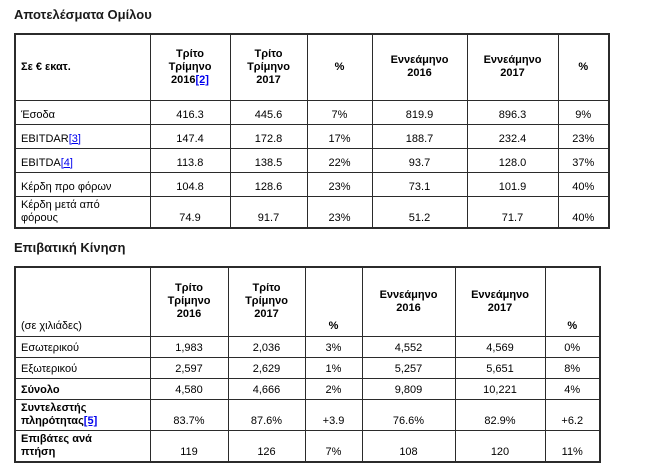 The height and width of the screenshot is (469, 660). I want to click on table-row: Έσοδα 416.3 445.6 7% 819.9 896.3 9%, so click(312, 112).